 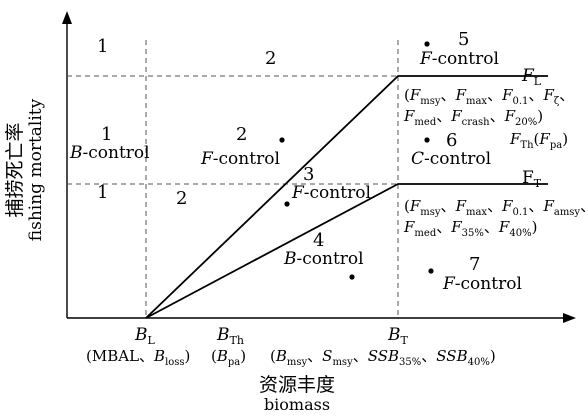 I want to click on region-4-label: B-control, so click(x=323, y=259).